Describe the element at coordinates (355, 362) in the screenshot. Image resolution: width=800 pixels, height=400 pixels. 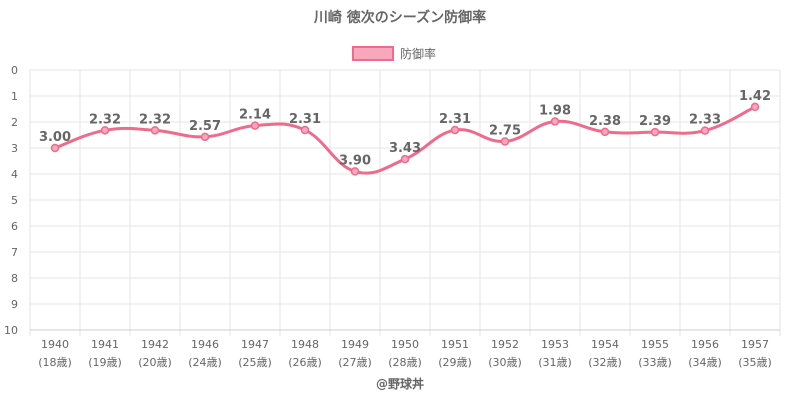
I see `x-tick-age-label: (27歳)` at that location.